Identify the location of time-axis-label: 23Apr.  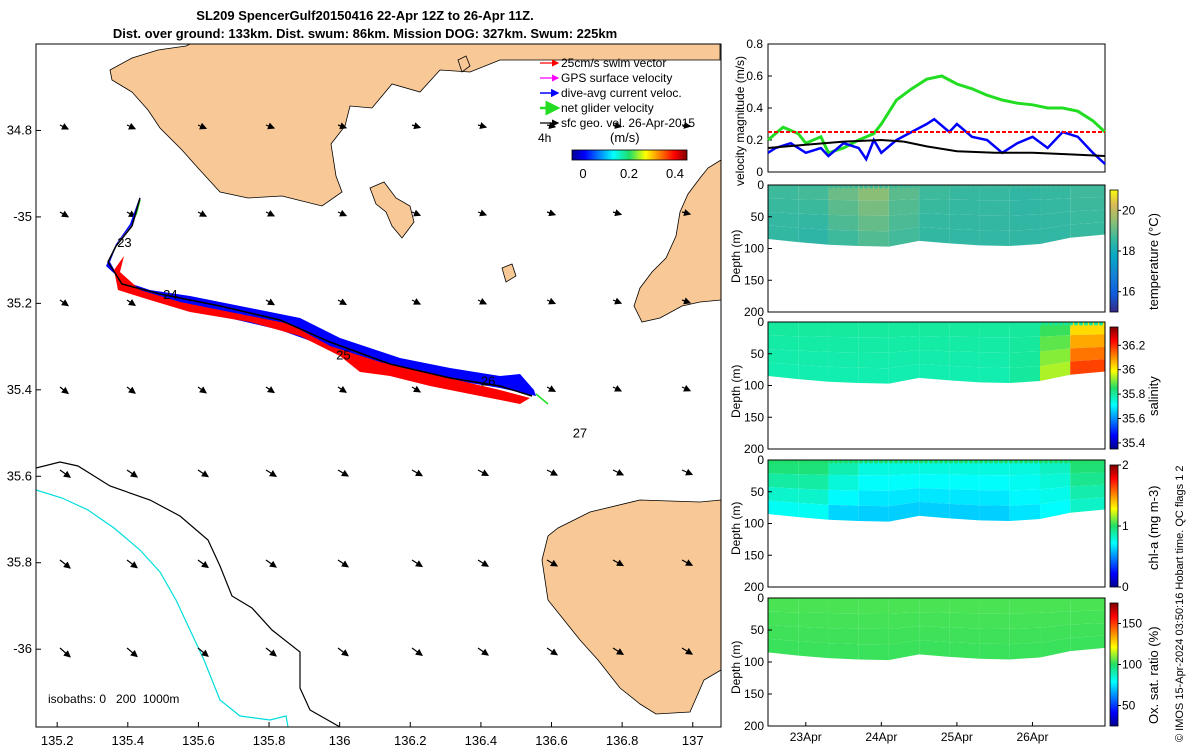
(806, 737).